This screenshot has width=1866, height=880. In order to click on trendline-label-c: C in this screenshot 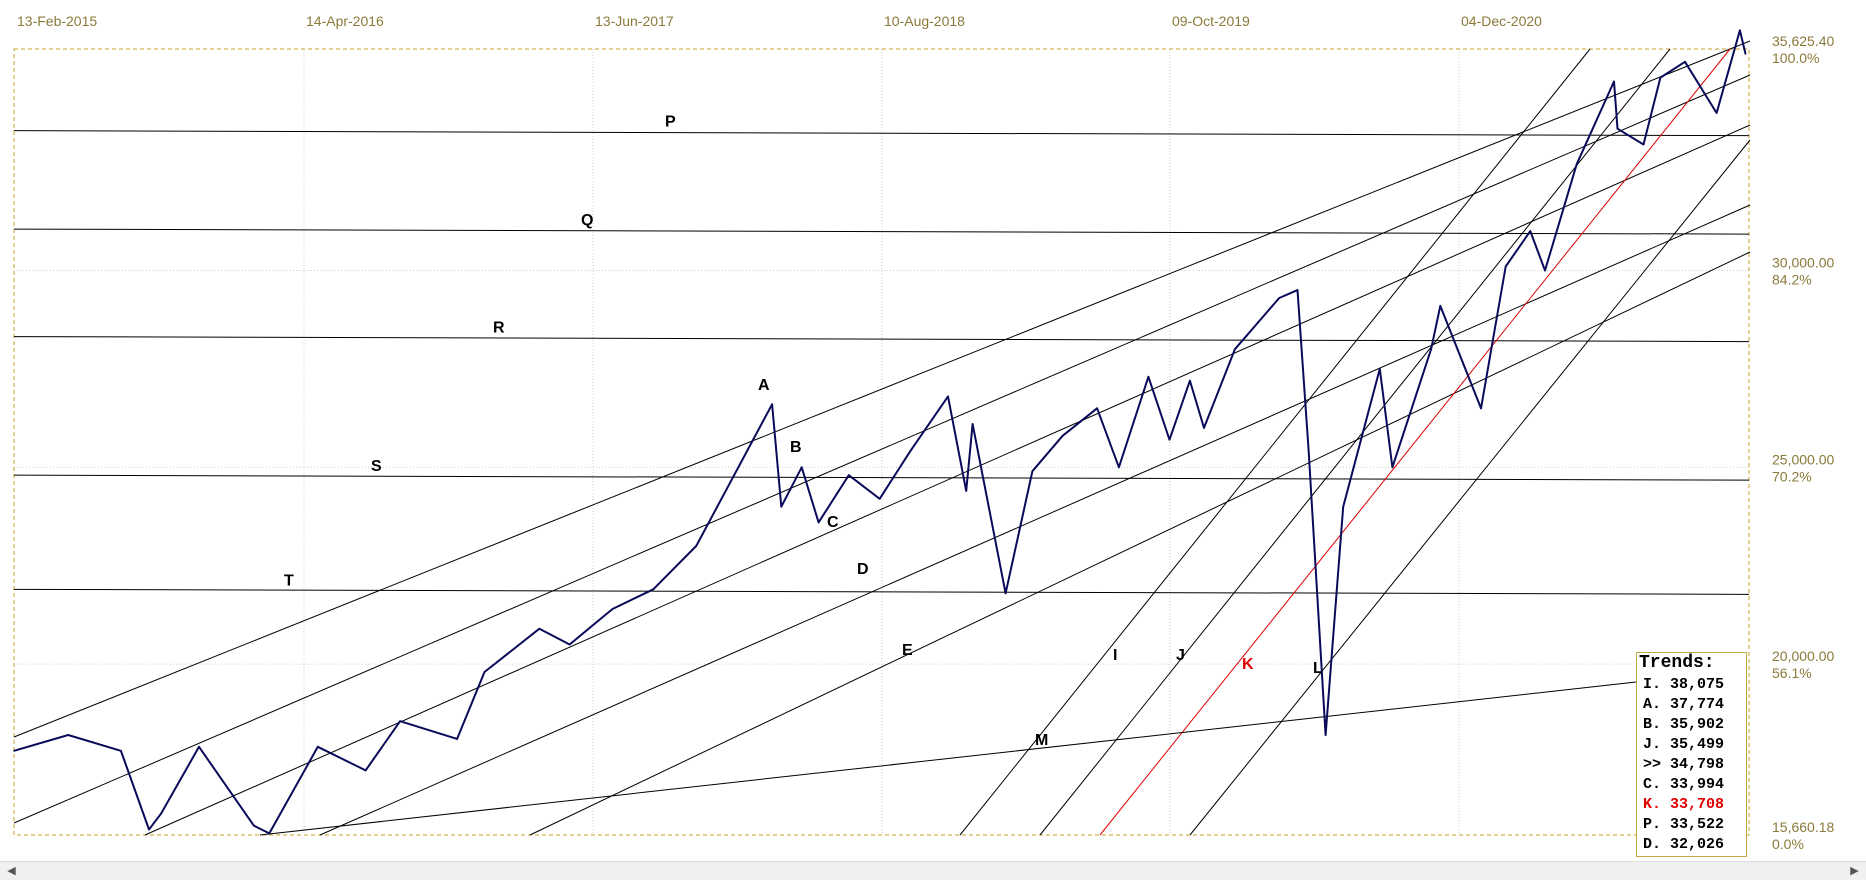, I will do `click(833, 522)`.